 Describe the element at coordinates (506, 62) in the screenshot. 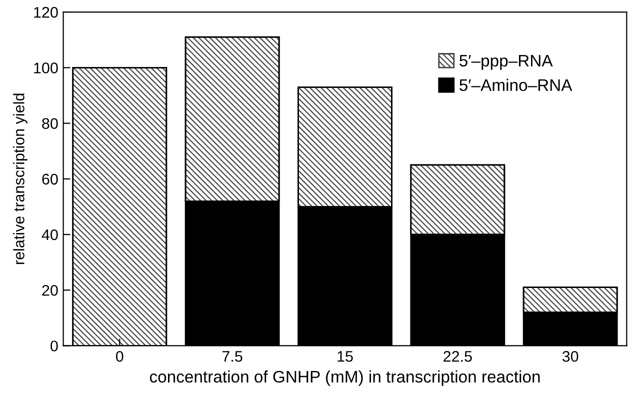

I see `legend-label: 5′–ppp–RNA` at that location.